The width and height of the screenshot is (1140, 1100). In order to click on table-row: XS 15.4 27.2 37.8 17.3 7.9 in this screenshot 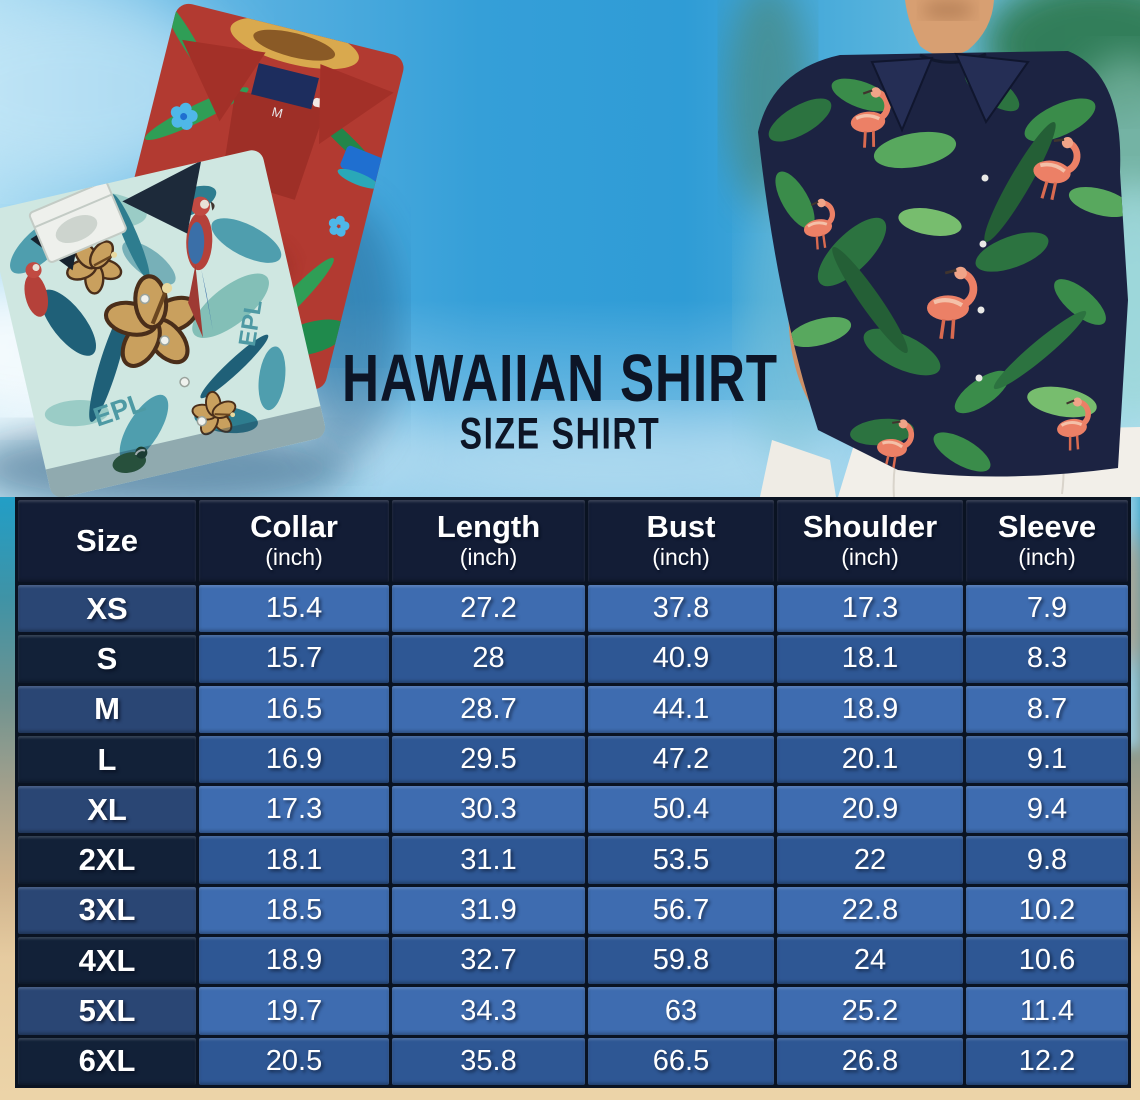, I will do `click(573, 609)`.